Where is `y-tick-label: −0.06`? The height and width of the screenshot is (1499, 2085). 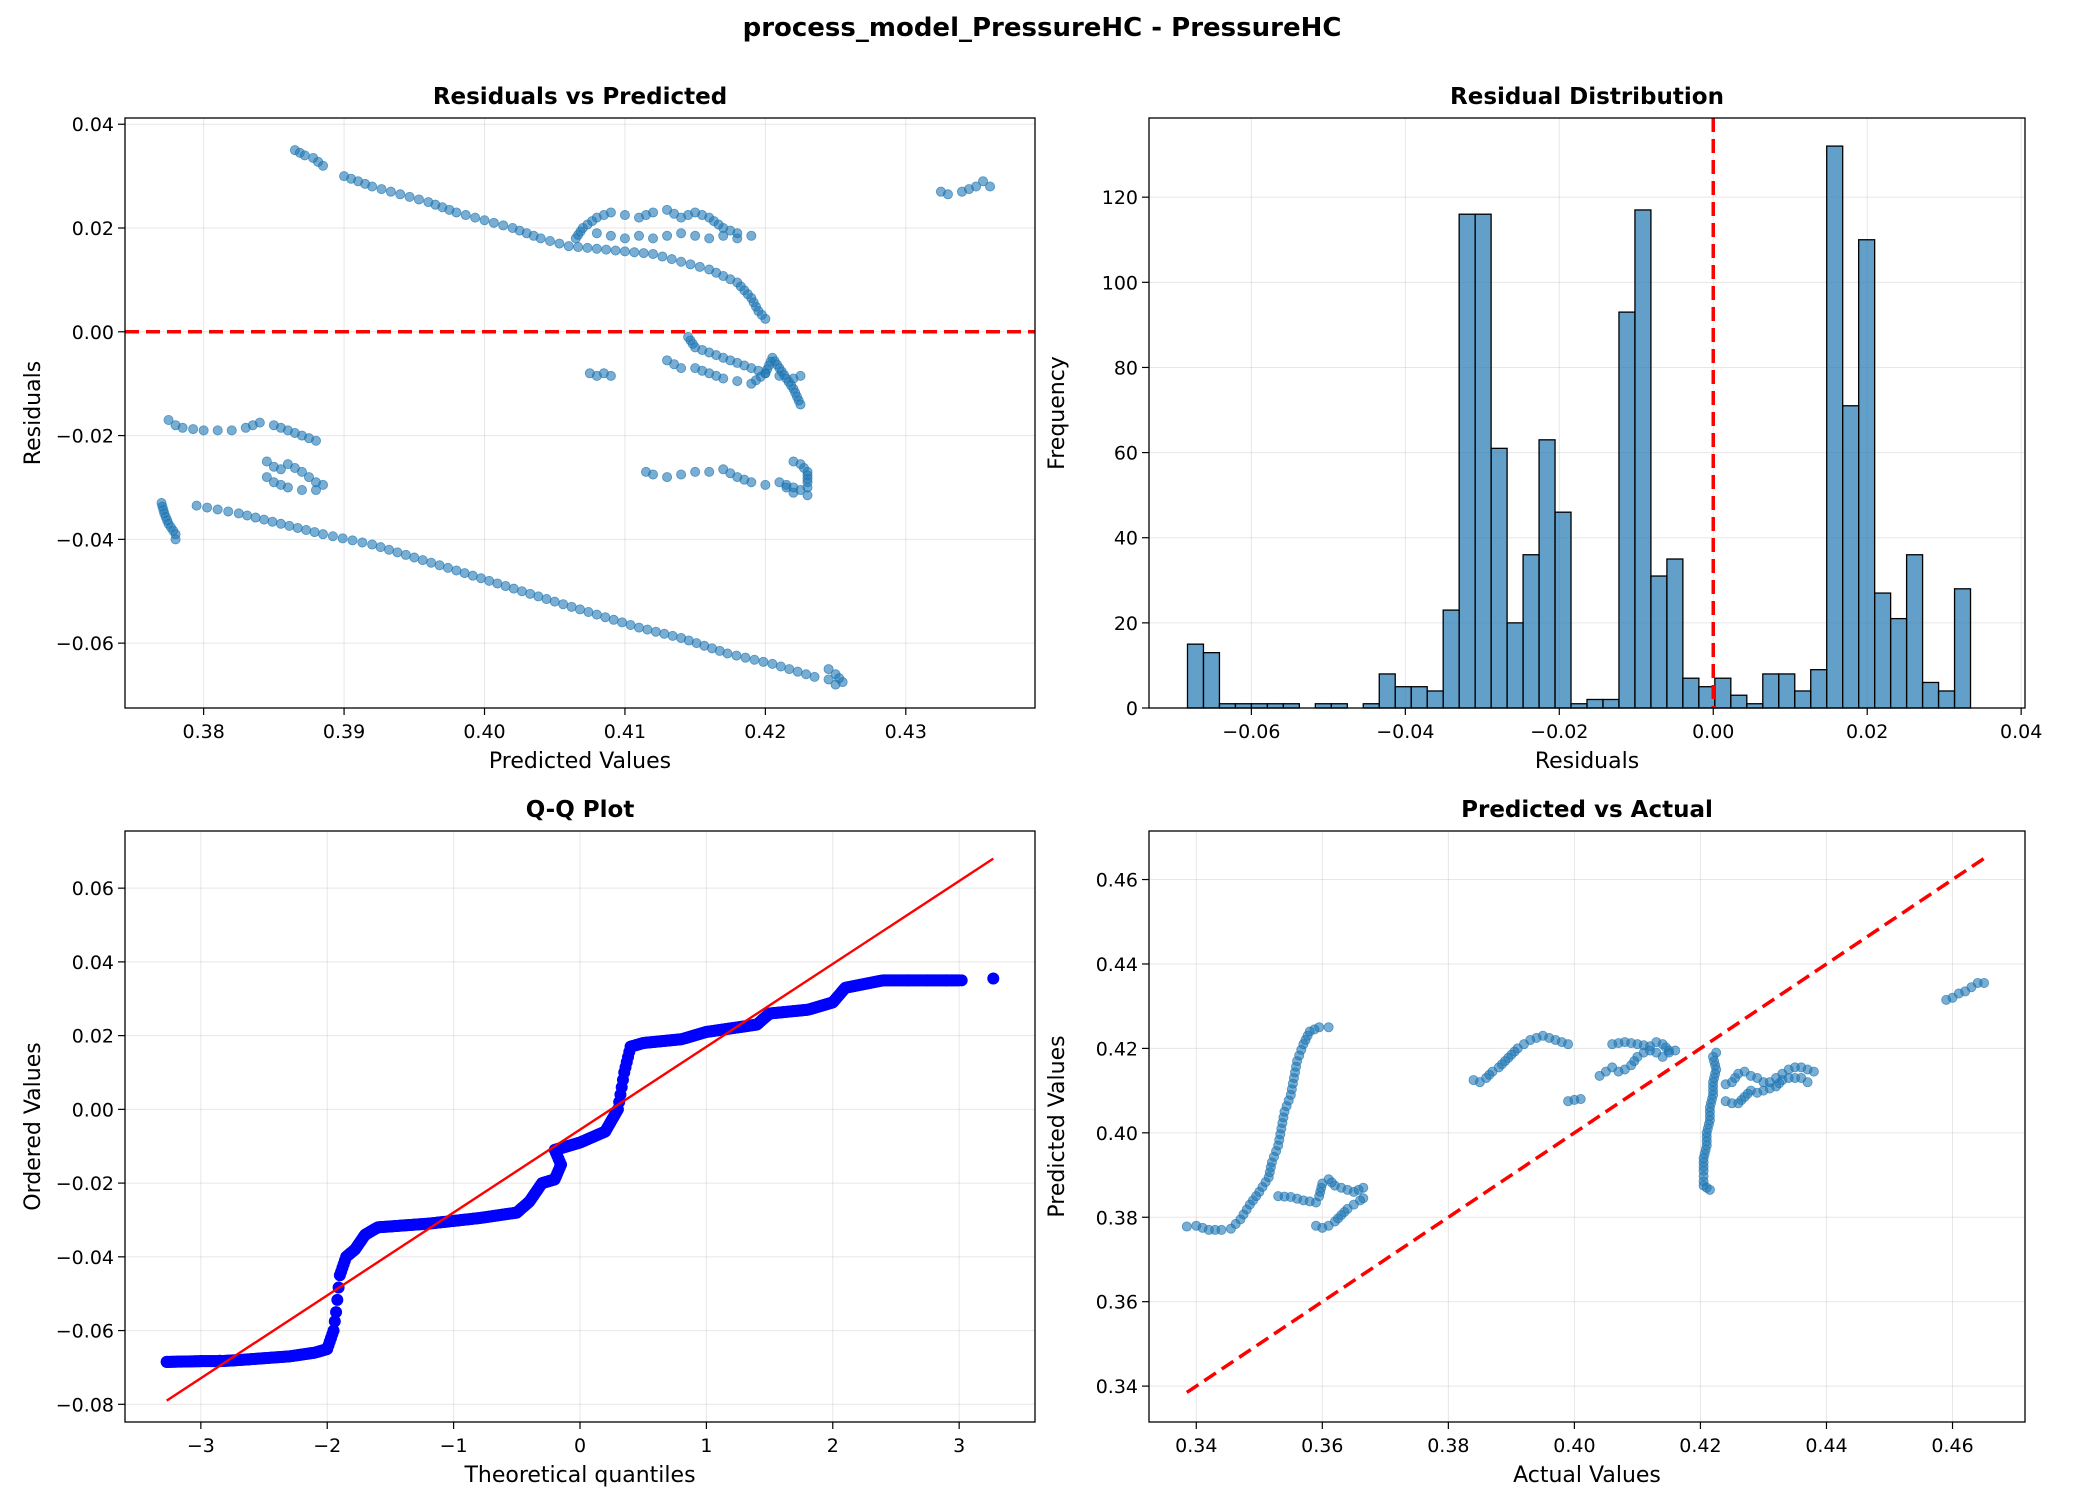
y-tick-label: −0.06 is located at coordinates (85, 644).